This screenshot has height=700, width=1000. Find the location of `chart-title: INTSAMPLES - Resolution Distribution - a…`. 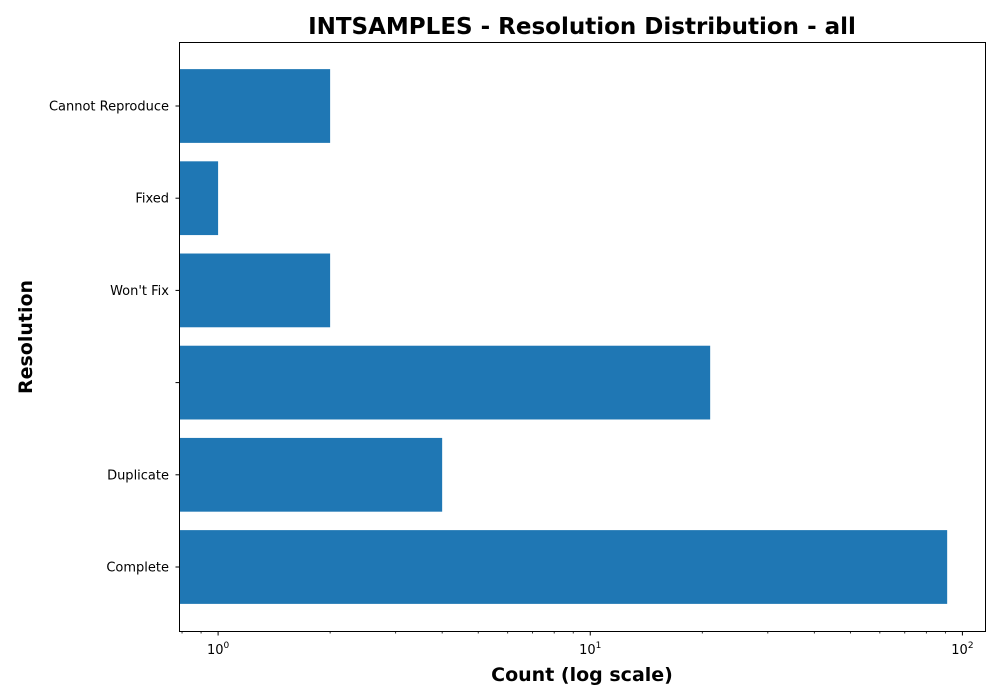

chart-title: INTSAMPLES - Resolution Distribution - a… is located at coordinates (582, 27).